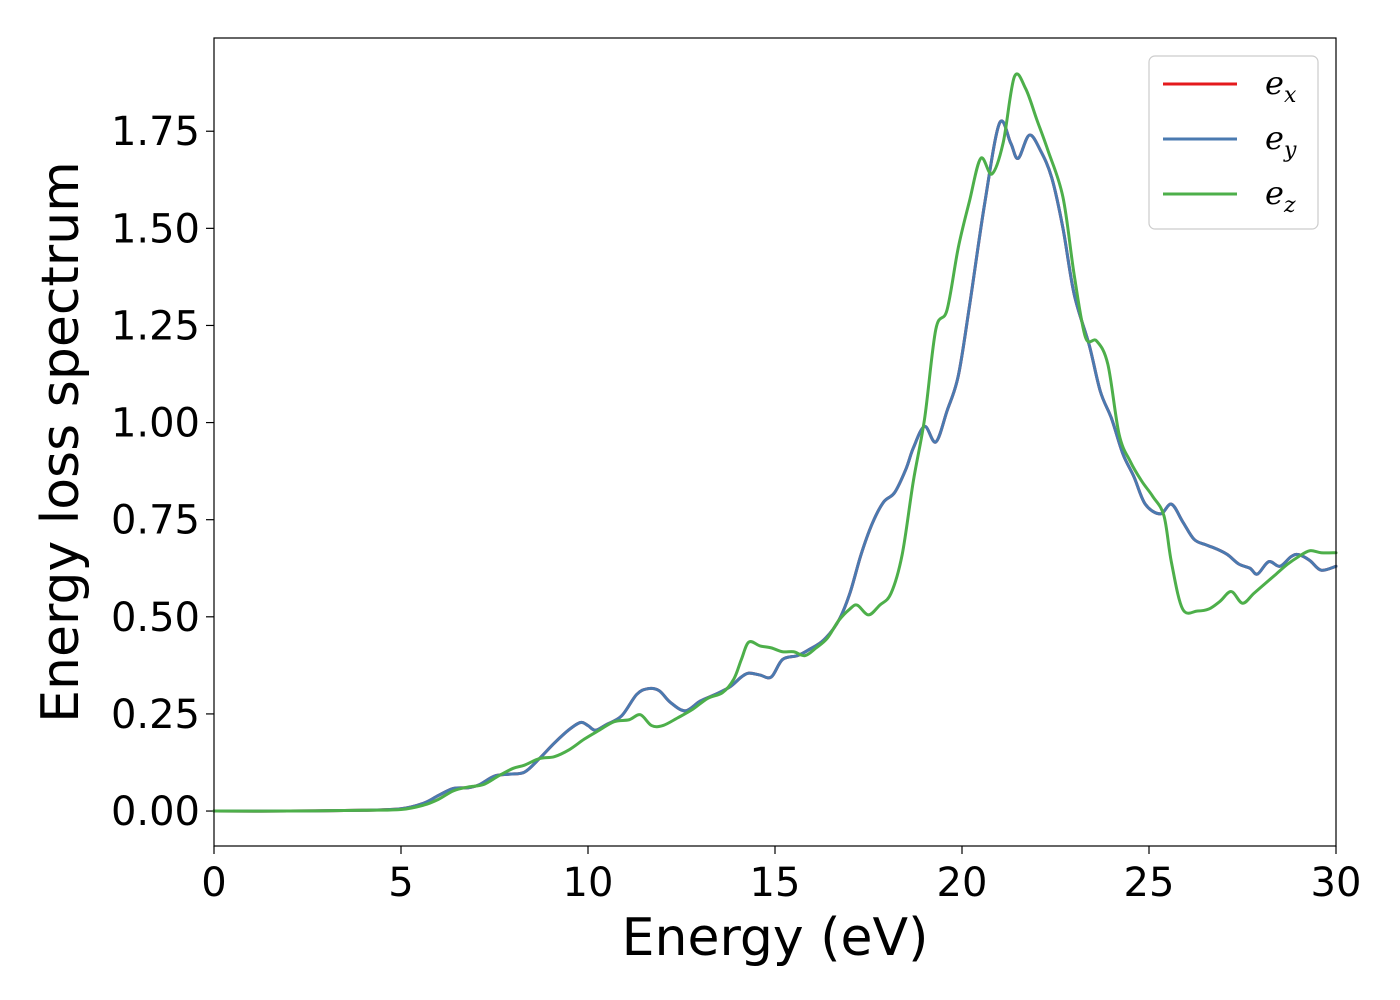 Image resolution: width=1400 pixels, height=1000 pixels. What do you see at coordinates (61, 442) in the screenshot?
I see `y-axis-label: Energy loss spectrum` at bounding box center [61, 442].